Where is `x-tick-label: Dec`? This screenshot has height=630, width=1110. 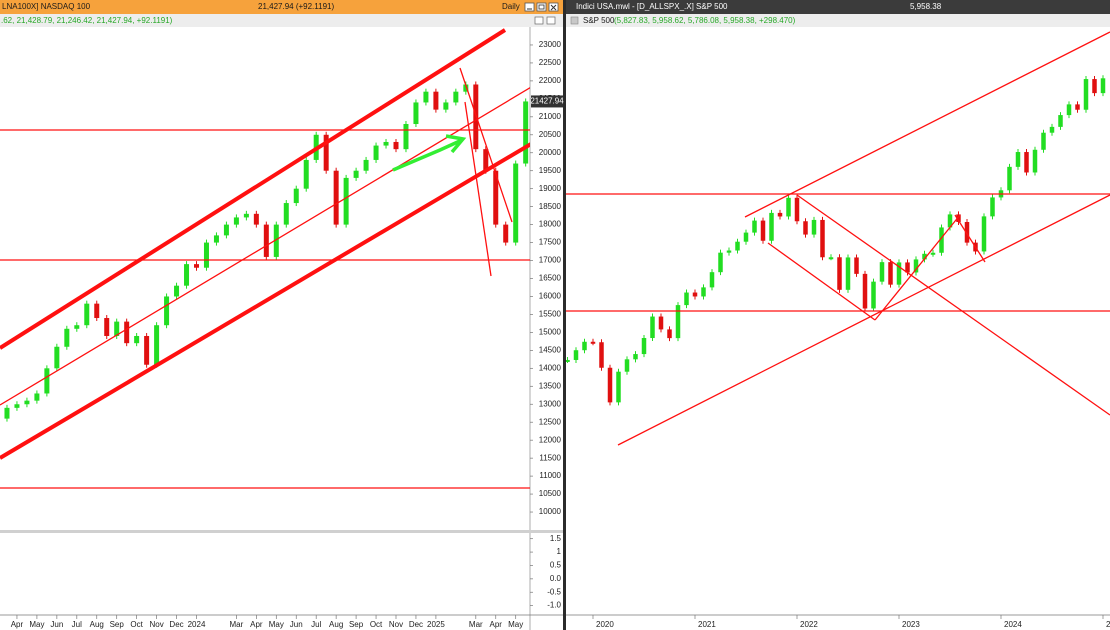
x-tick-label: Dec is located at coordinates (416, 624).